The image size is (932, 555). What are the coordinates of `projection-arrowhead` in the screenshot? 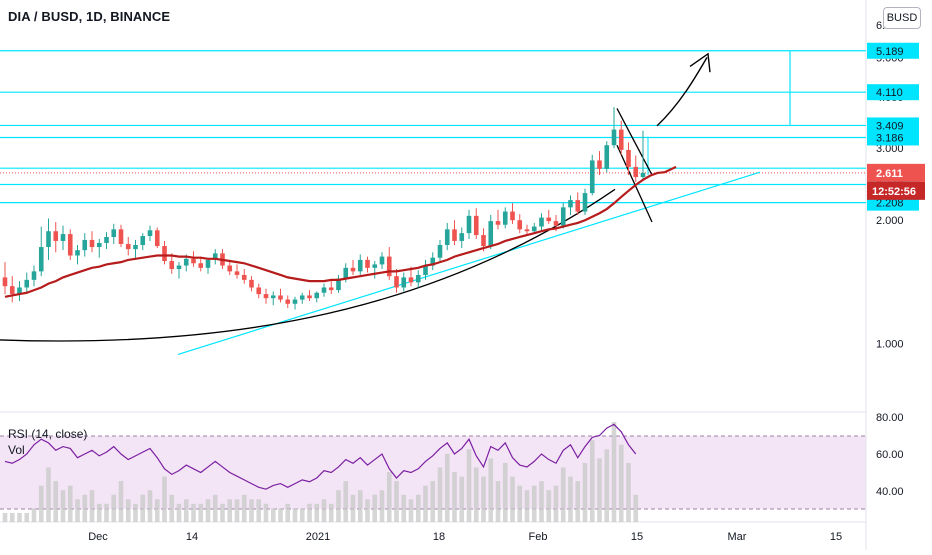 It's located at (700, 62).